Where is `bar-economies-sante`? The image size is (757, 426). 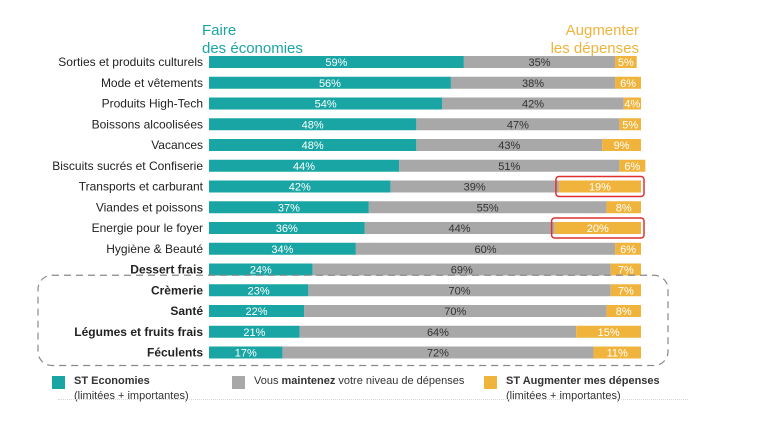 bar-economies-sante is located at coordinates (257, 311).